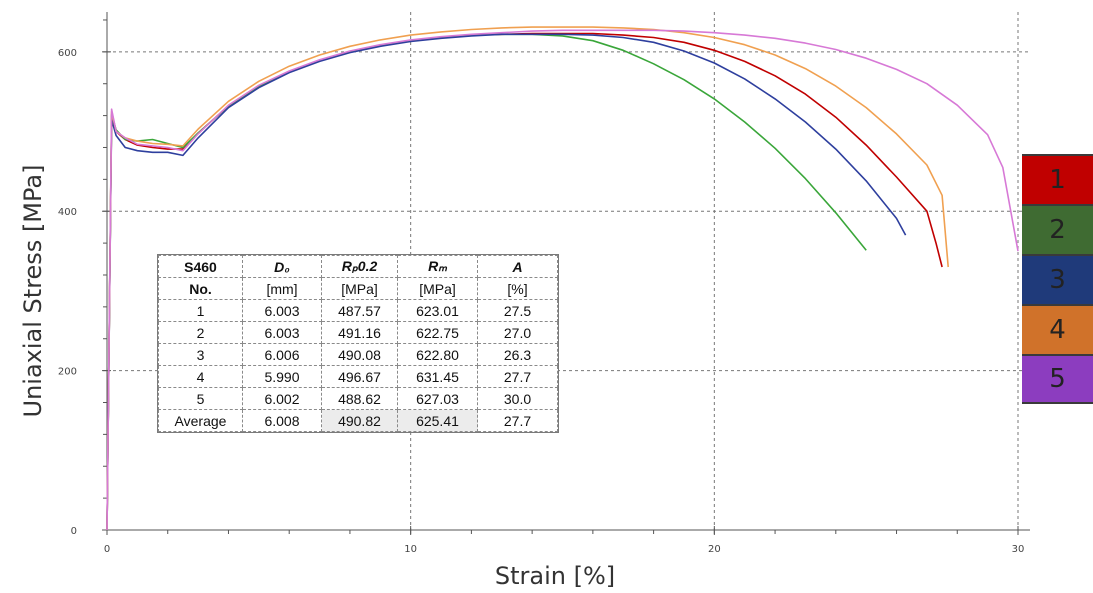 This screenshot has height=593, width=1093. I want to click on table-row: 1 6.003 487.57 623.01 27.5, so click(358, 310).